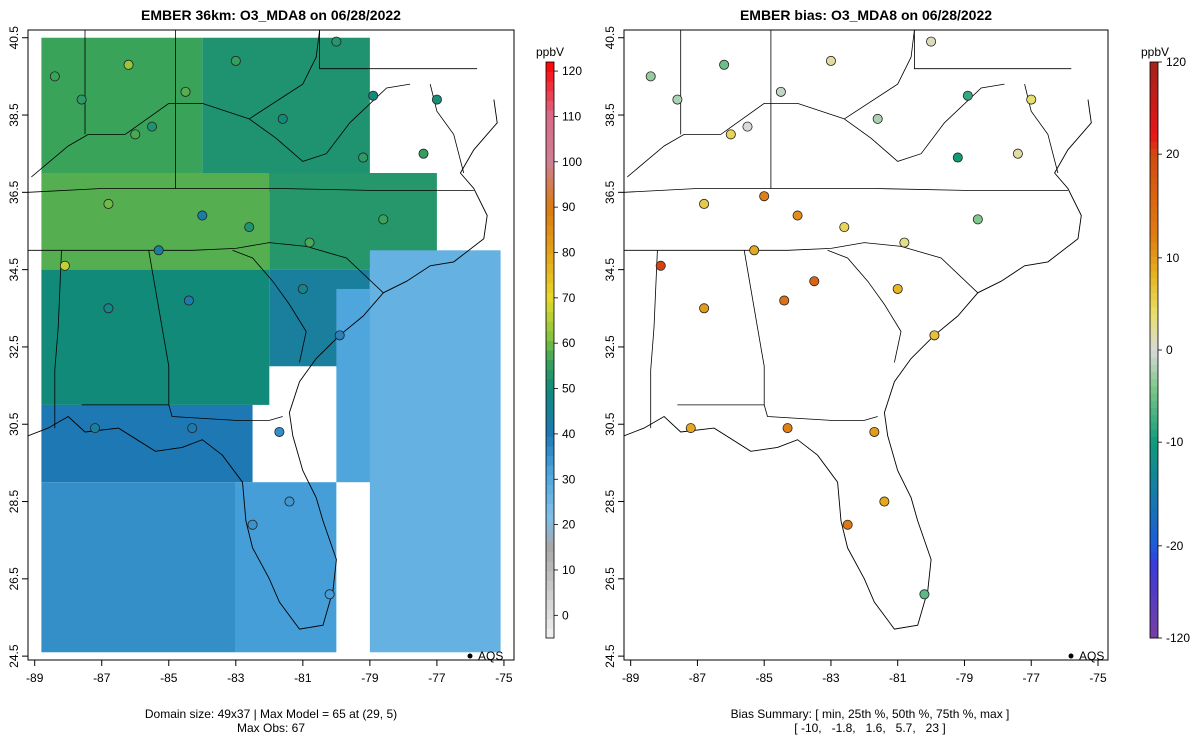 The image size is (1200, 750). Describe the element at coordinates (698, 678) in the screenshot. I see `bias-x-tick-label: -87` at that location.